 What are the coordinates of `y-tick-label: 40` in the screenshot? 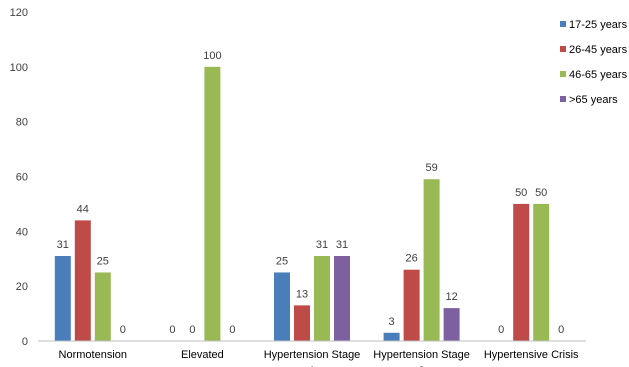 It's located at (22, 232).